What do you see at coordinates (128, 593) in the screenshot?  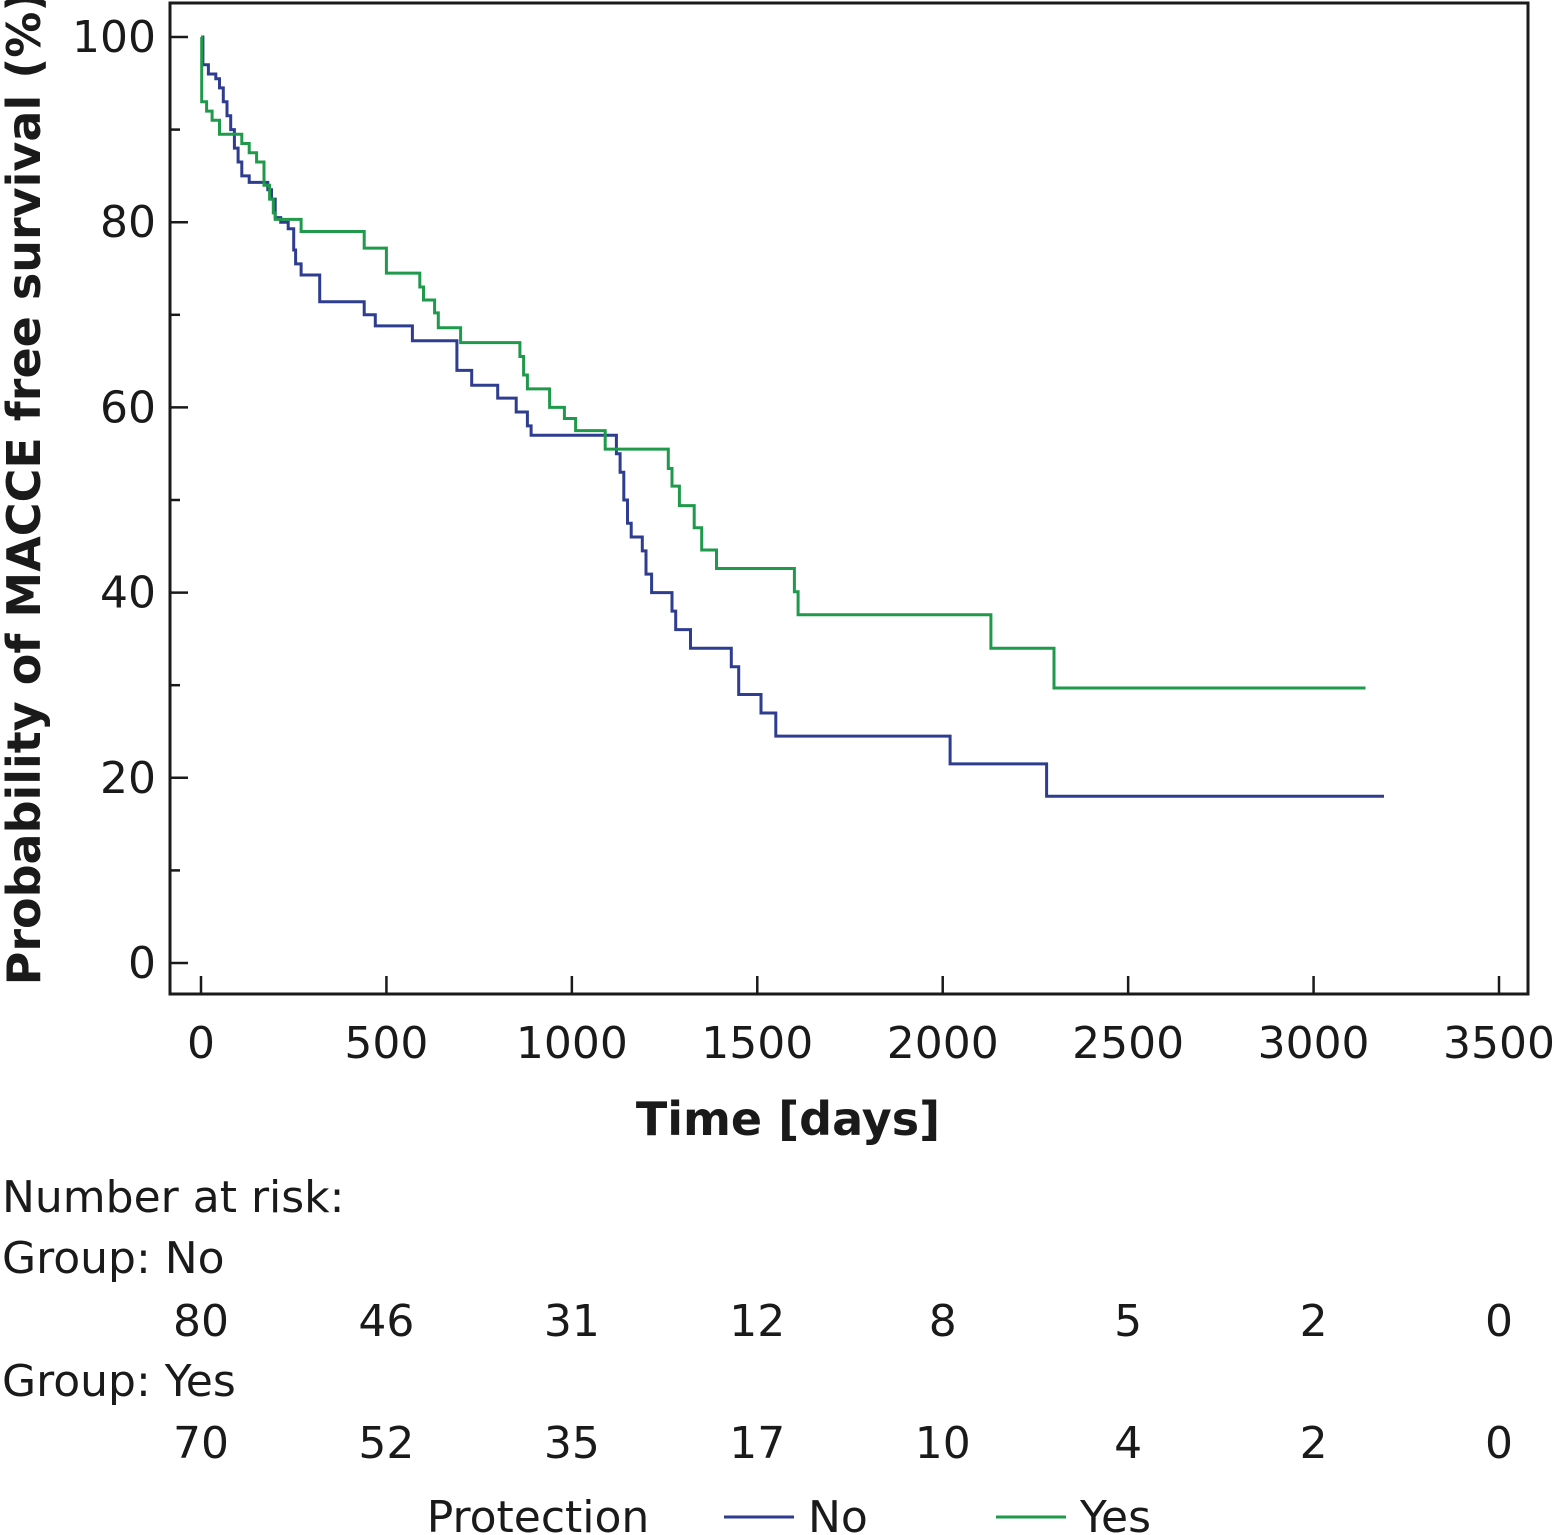 I see `y-tick-label: 40` at bounding box center [128, 593].